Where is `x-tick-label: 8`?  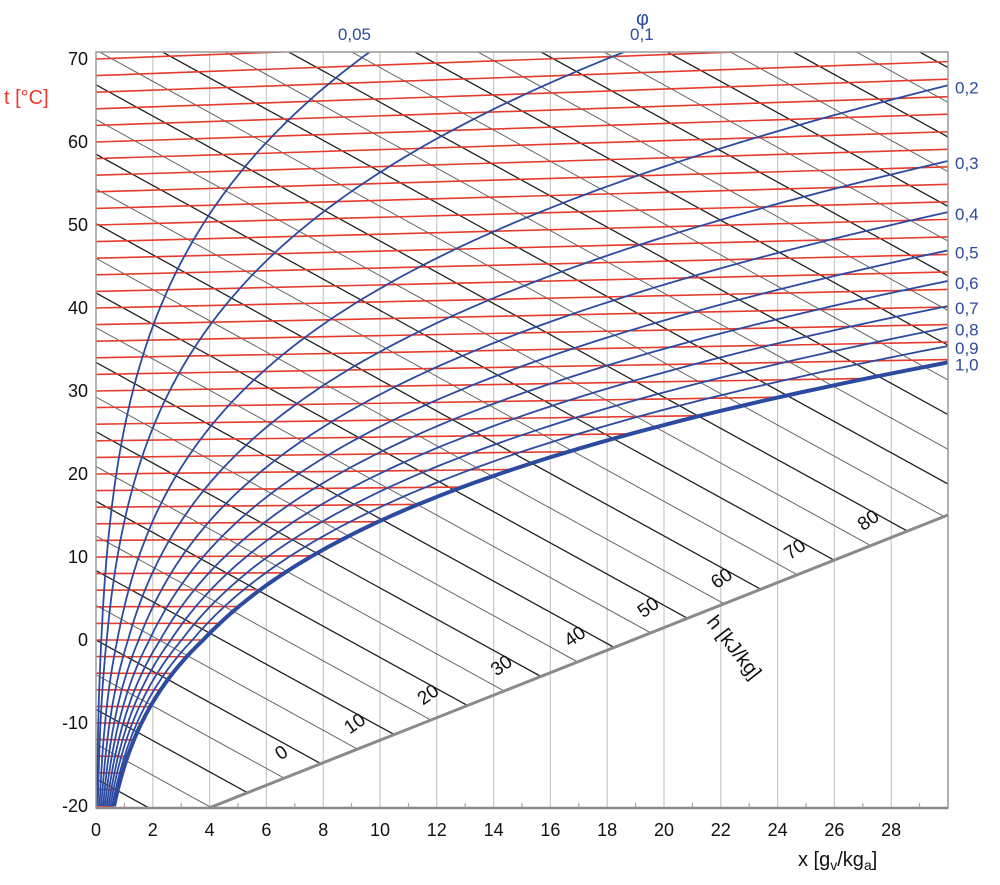
x-tick-label: 8 is located at coordinates (323, 830).